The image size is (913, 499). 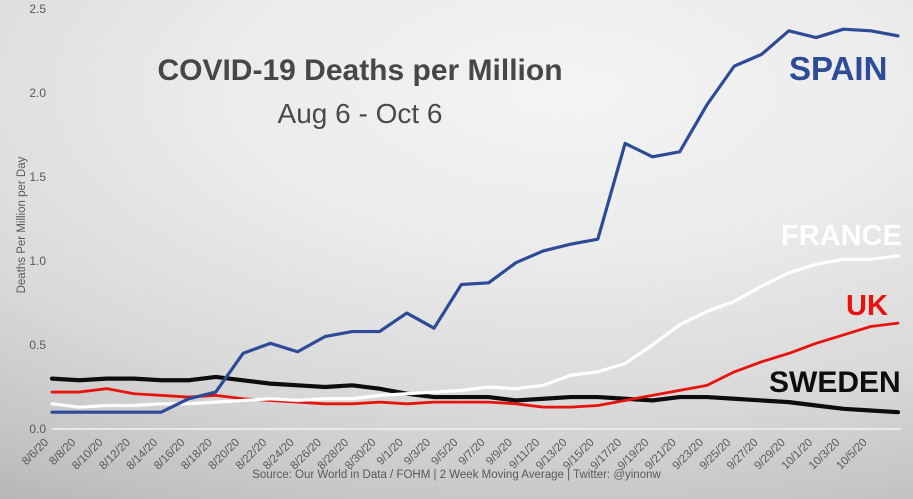 I want to click on series-label-sweden: SWEDEN, so click(x=835, y=382).